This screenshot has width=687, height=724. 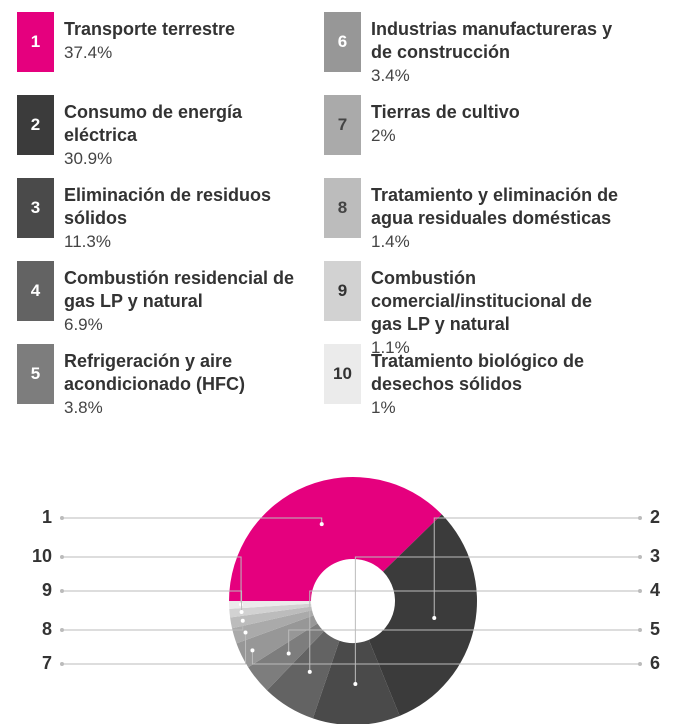 I want to click on legend-value: 1.1%, so click(x=390, y=347).